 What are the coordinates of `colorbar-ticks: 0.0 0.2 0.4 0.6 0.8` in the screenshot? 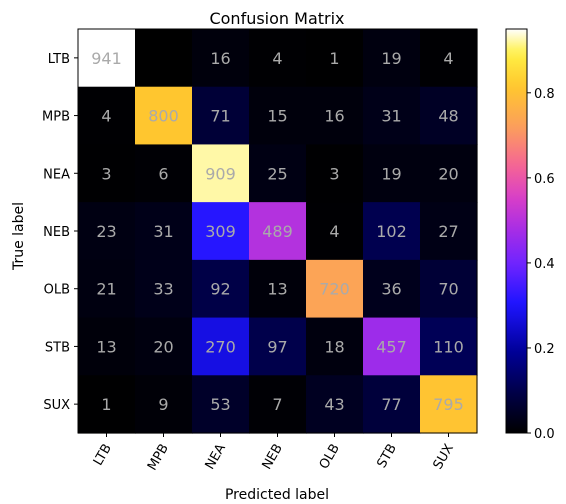 It's located at (541, 264).